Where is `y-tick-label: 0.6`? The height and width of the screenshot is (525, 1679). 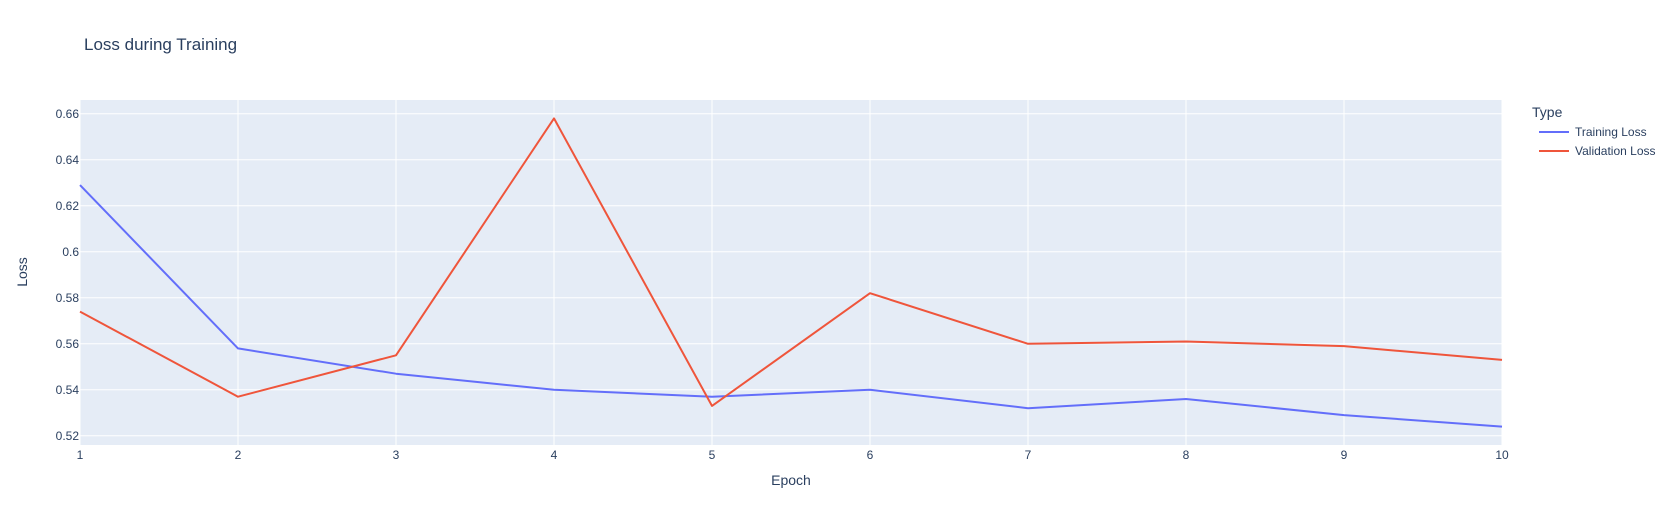 y-tick-label: 0.6 is located at coordinates (70, 252).